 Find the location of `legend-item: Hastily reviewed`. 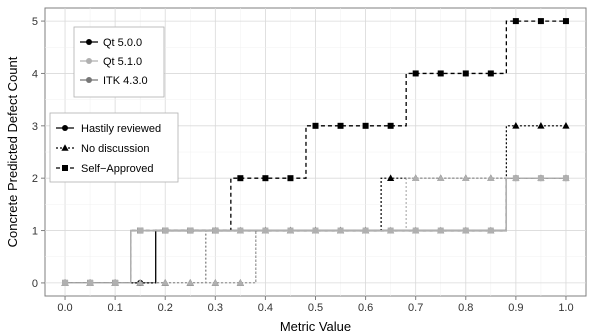

legend-item: Hastily reviewed is located at coordinates (108, 129).